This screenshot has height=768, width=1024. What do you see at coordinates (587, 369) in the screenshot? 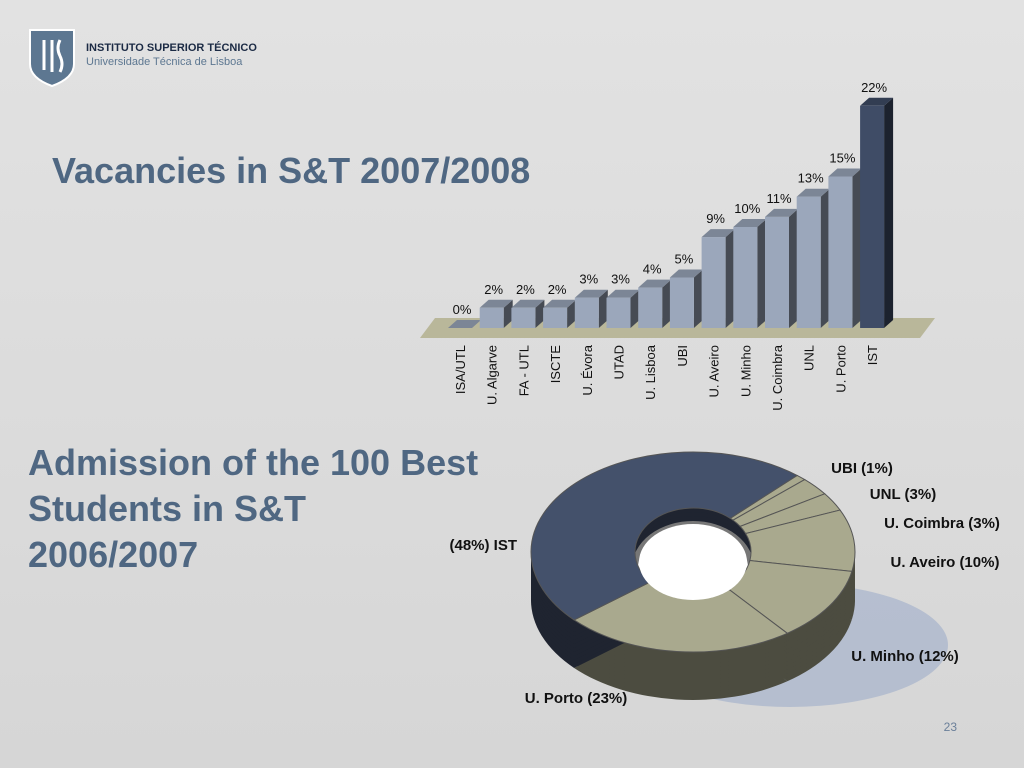
I see `x-tick-label: U. Évora` at bounding box center [587, 369].